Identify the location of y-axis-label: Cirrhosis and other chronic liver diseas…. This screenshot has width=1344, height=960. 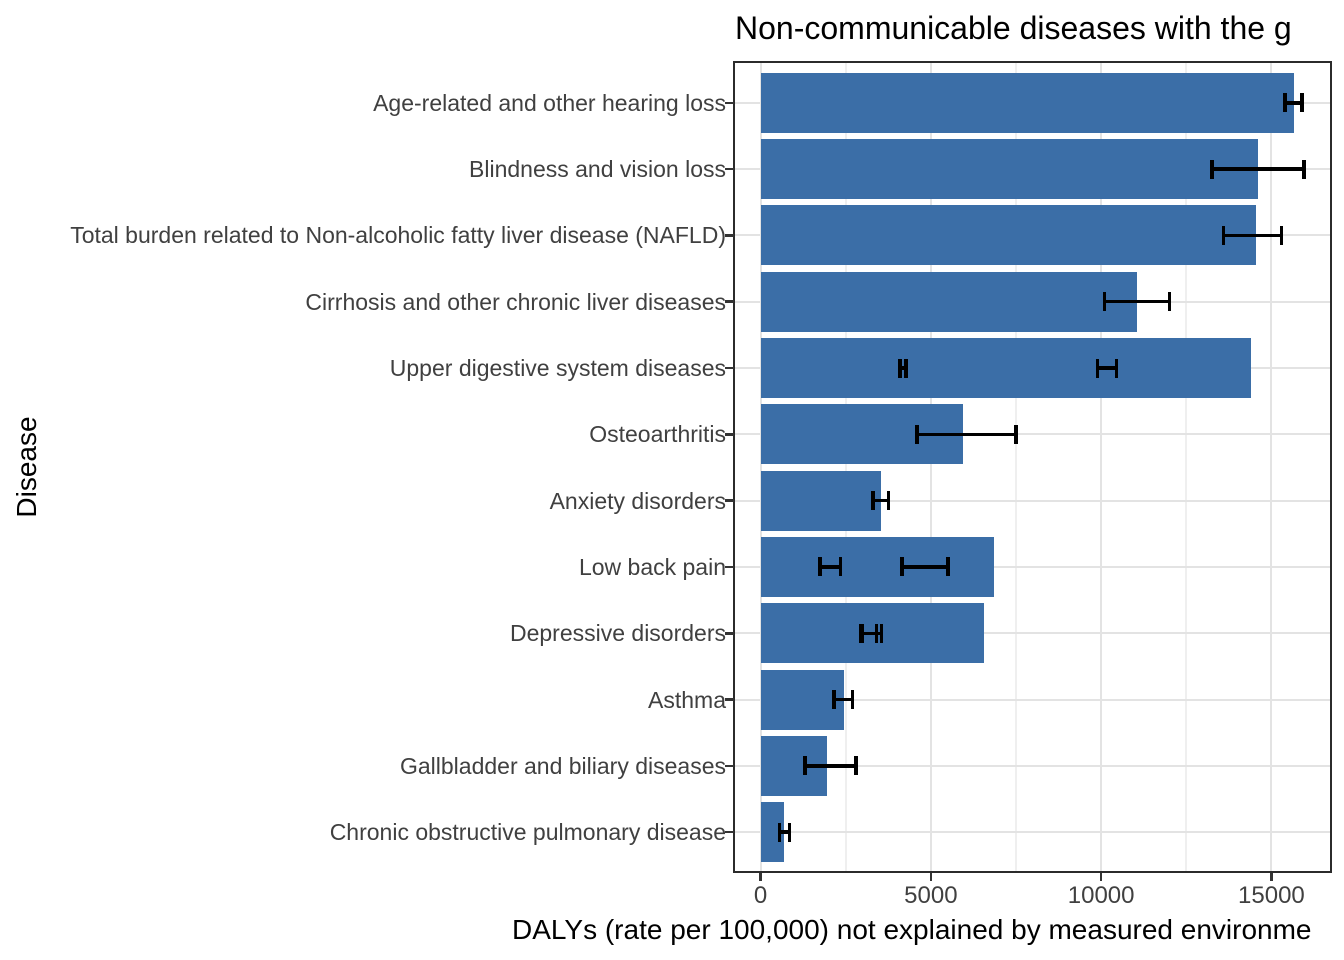
(515, 301).